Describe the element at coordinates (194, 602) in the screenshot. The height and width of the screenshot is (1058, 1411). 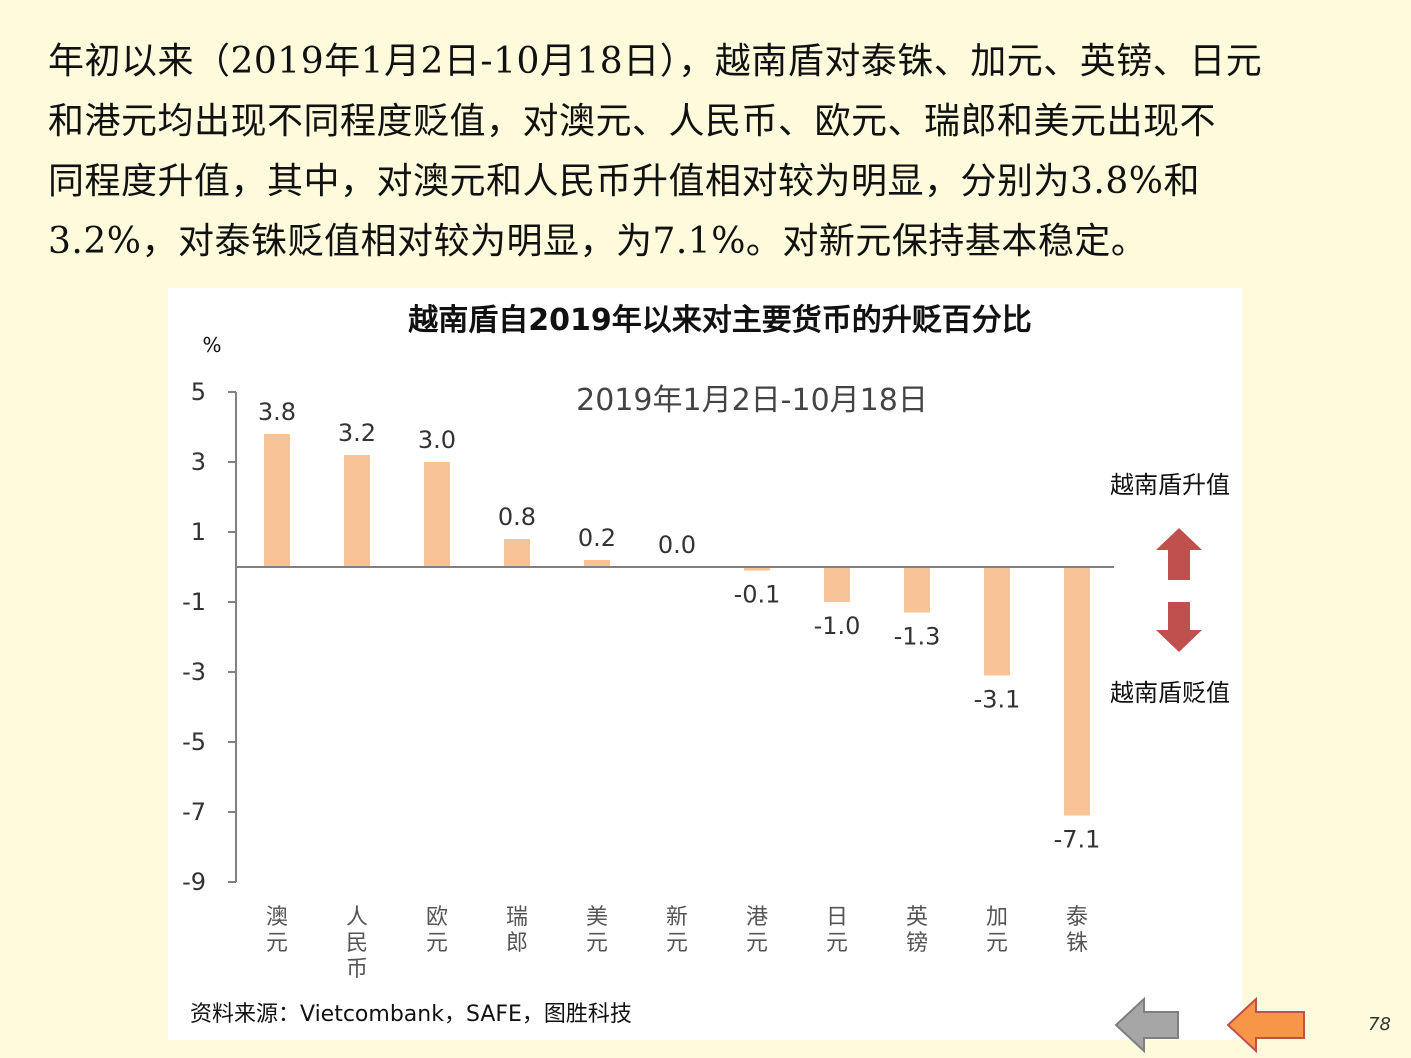
I see `y-tick-label: -1` at that location.